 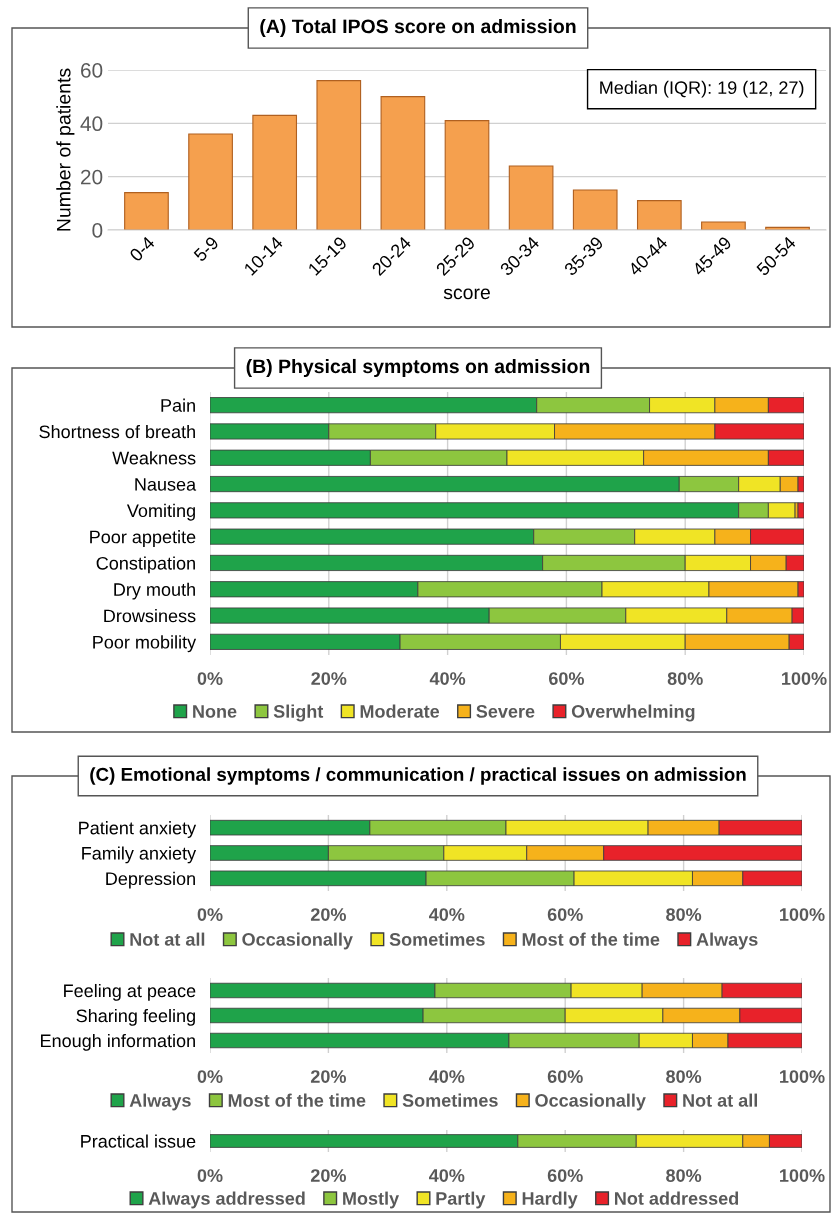 What do you see at coordinates (142, 249) in the screenshot?
I see `x-tick-label: 0-4` at bounding box center [142, 249].